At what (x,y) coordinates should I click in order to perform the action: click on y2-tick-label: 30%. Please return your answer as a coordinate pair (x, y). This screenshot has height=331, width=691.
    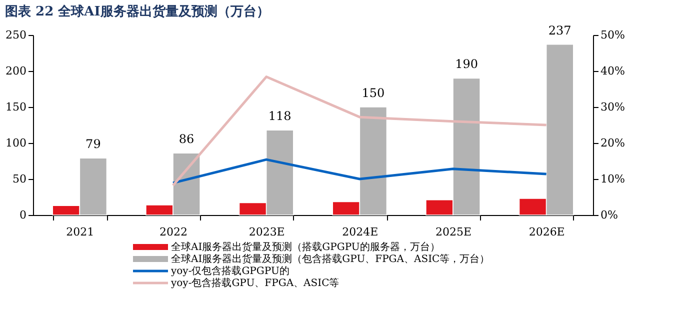
    Looking at the image, I should click on (612, 107).